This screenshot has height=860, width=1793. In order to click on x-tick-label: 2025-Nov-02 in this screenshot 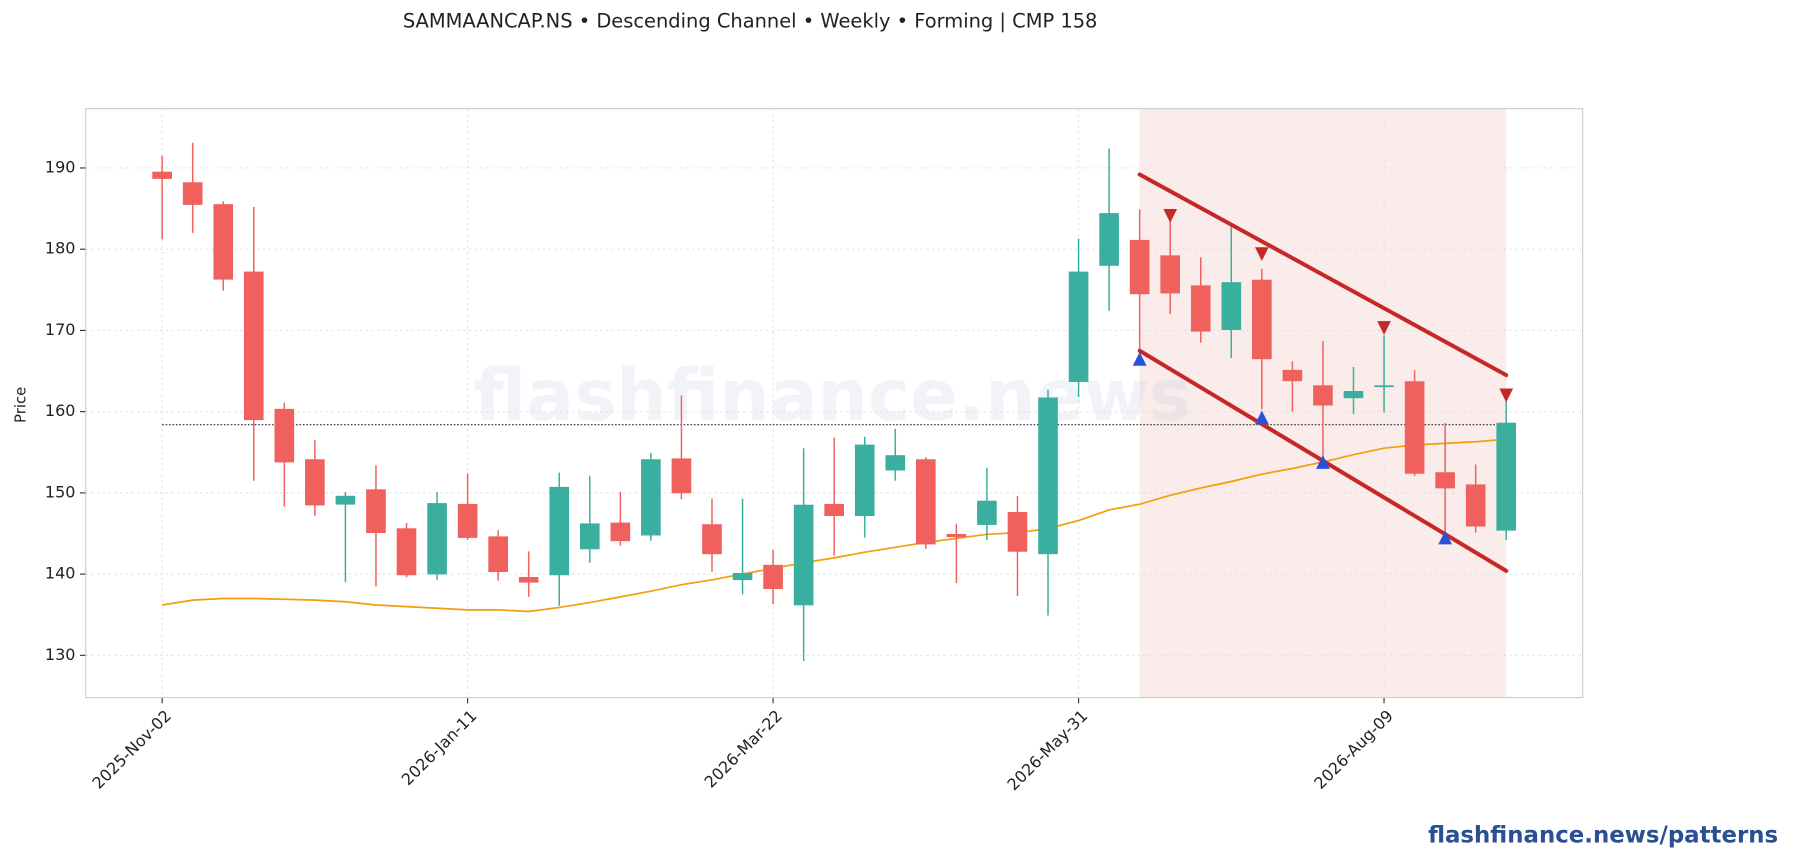, I will do `click(131, 749)`.